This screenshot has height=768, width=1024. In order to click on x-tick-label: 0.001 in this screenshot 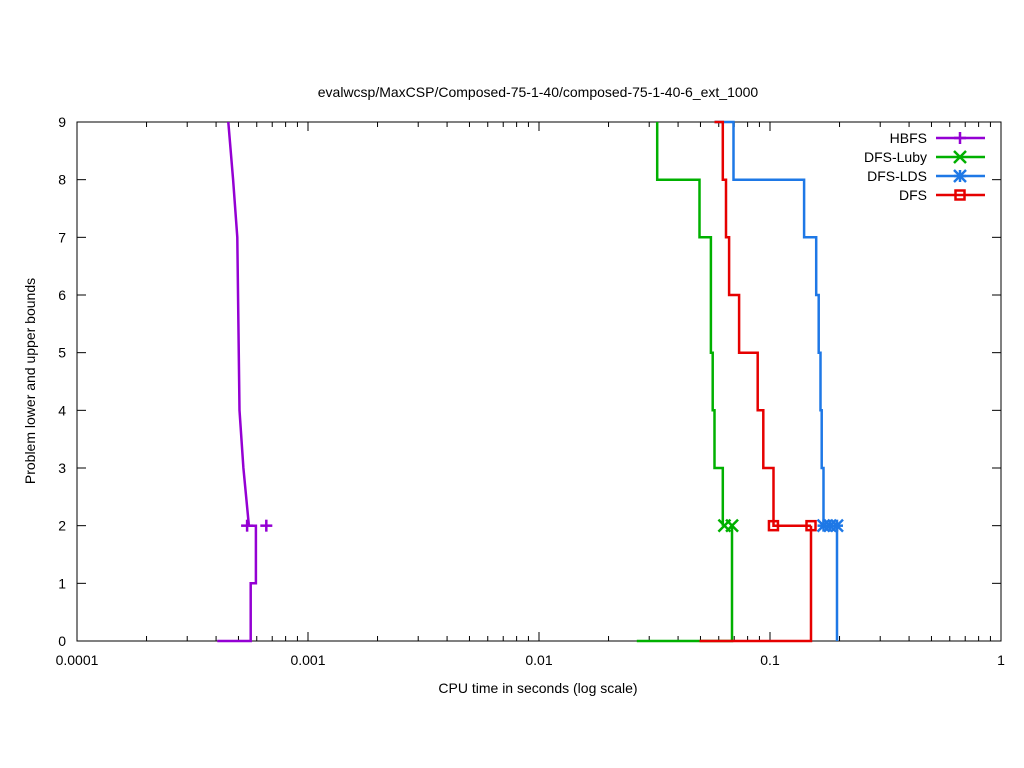, I will do `click(307, 660)`.